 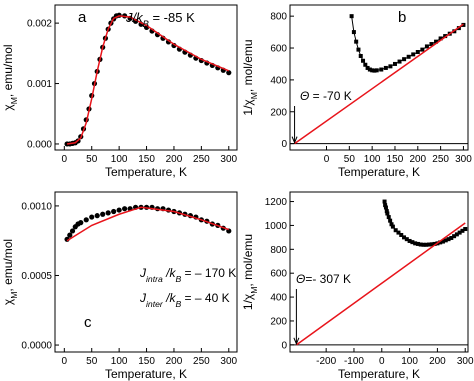 I want to click on x-axis-label: Temperature, K, so click(x=379, y=374).